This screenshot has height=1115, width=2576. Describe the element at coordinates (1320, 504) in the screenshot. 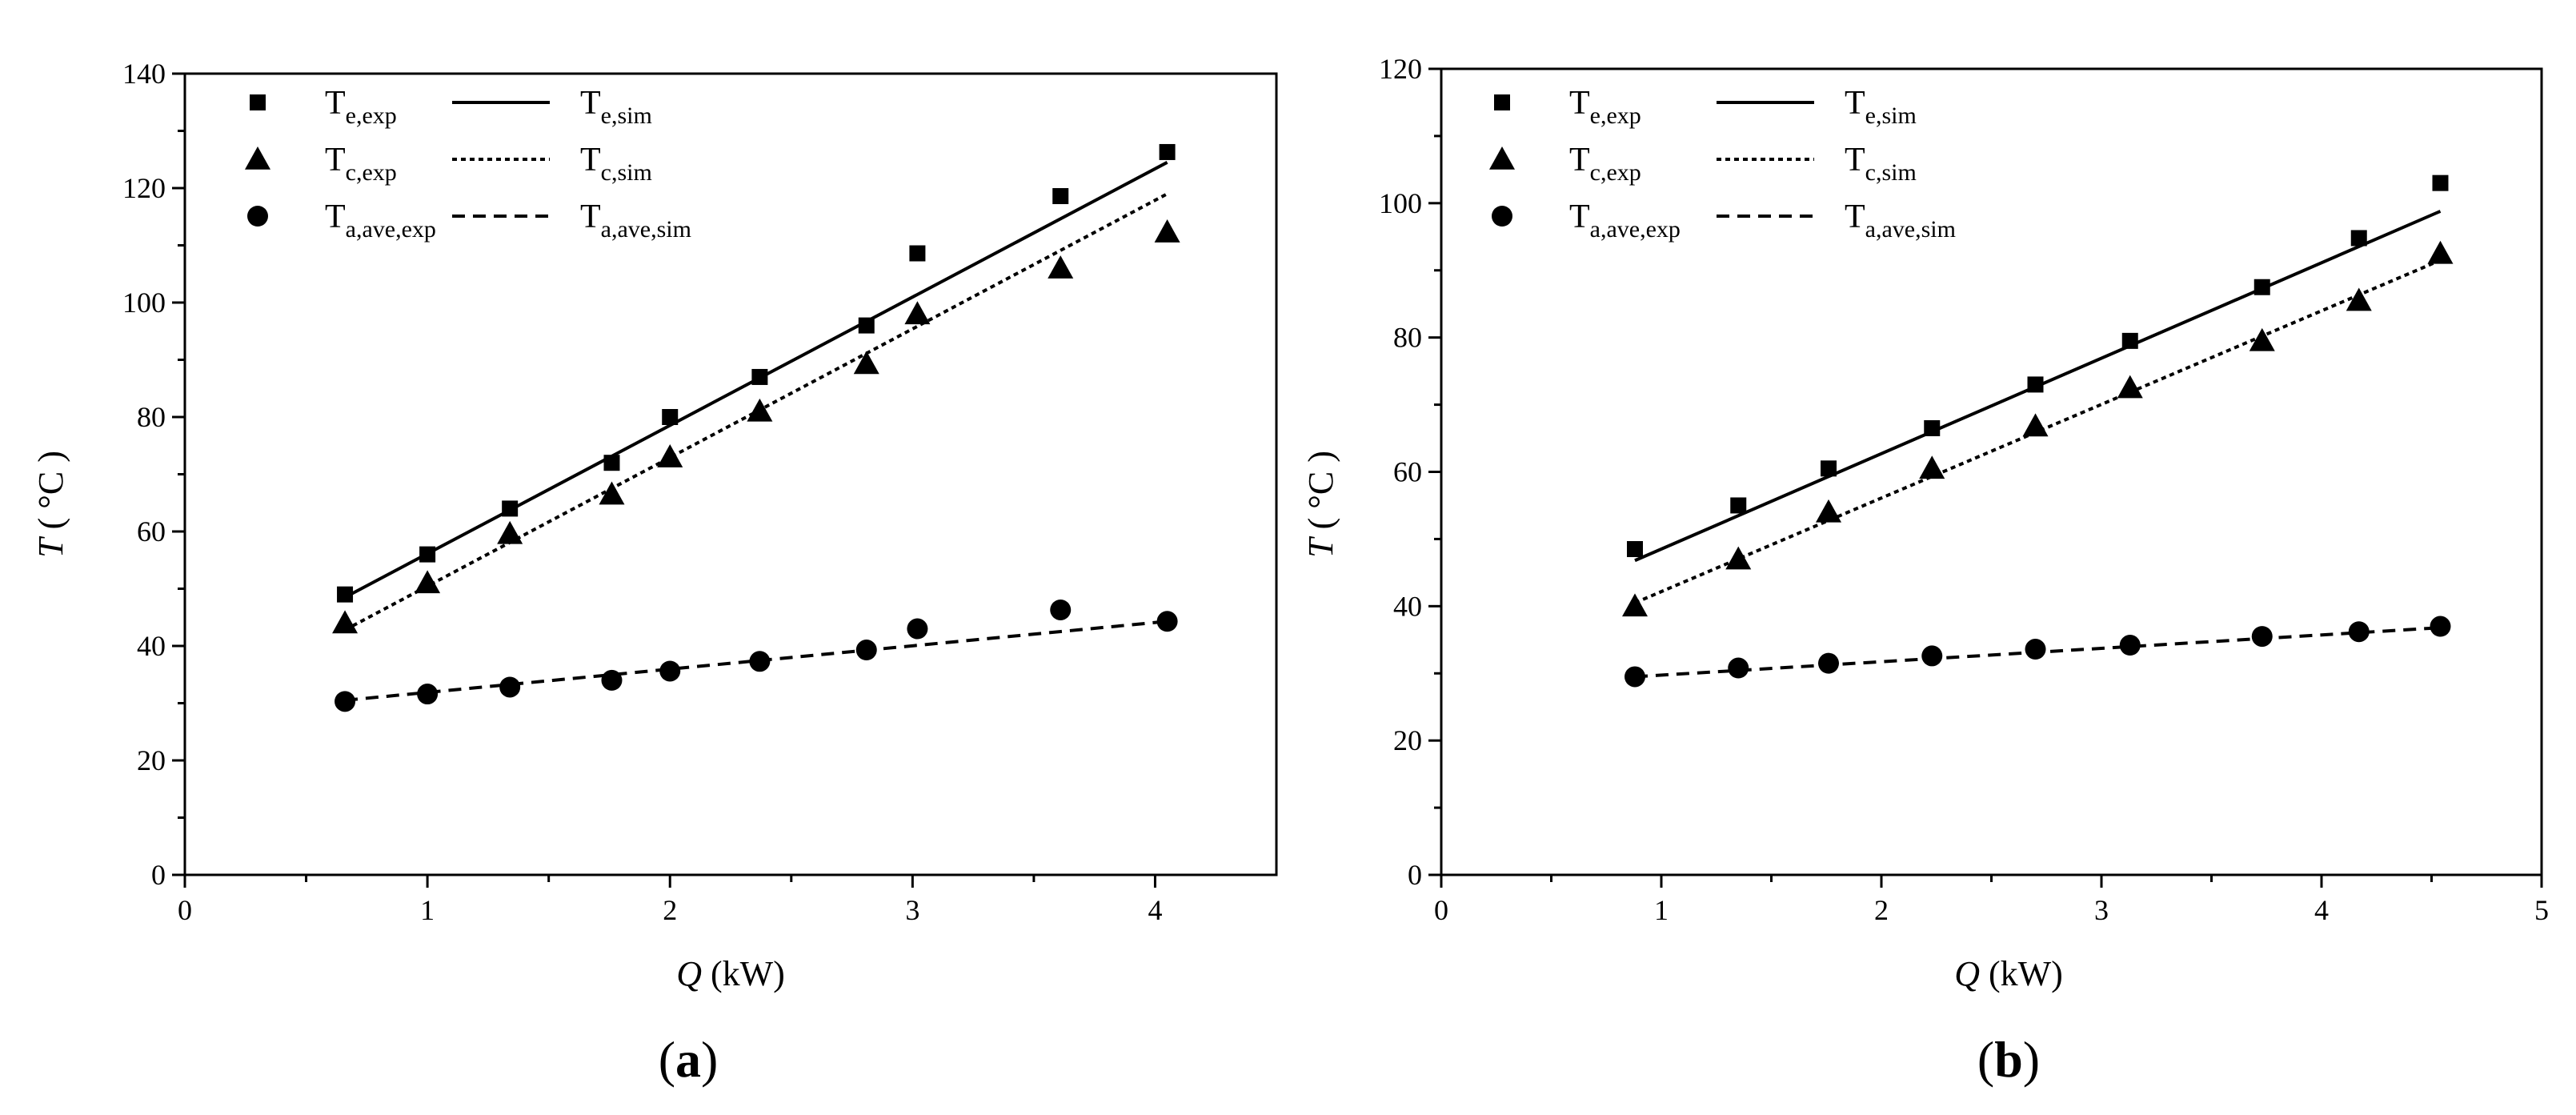

I see `y-axis-title: T ( °C )` at that location.